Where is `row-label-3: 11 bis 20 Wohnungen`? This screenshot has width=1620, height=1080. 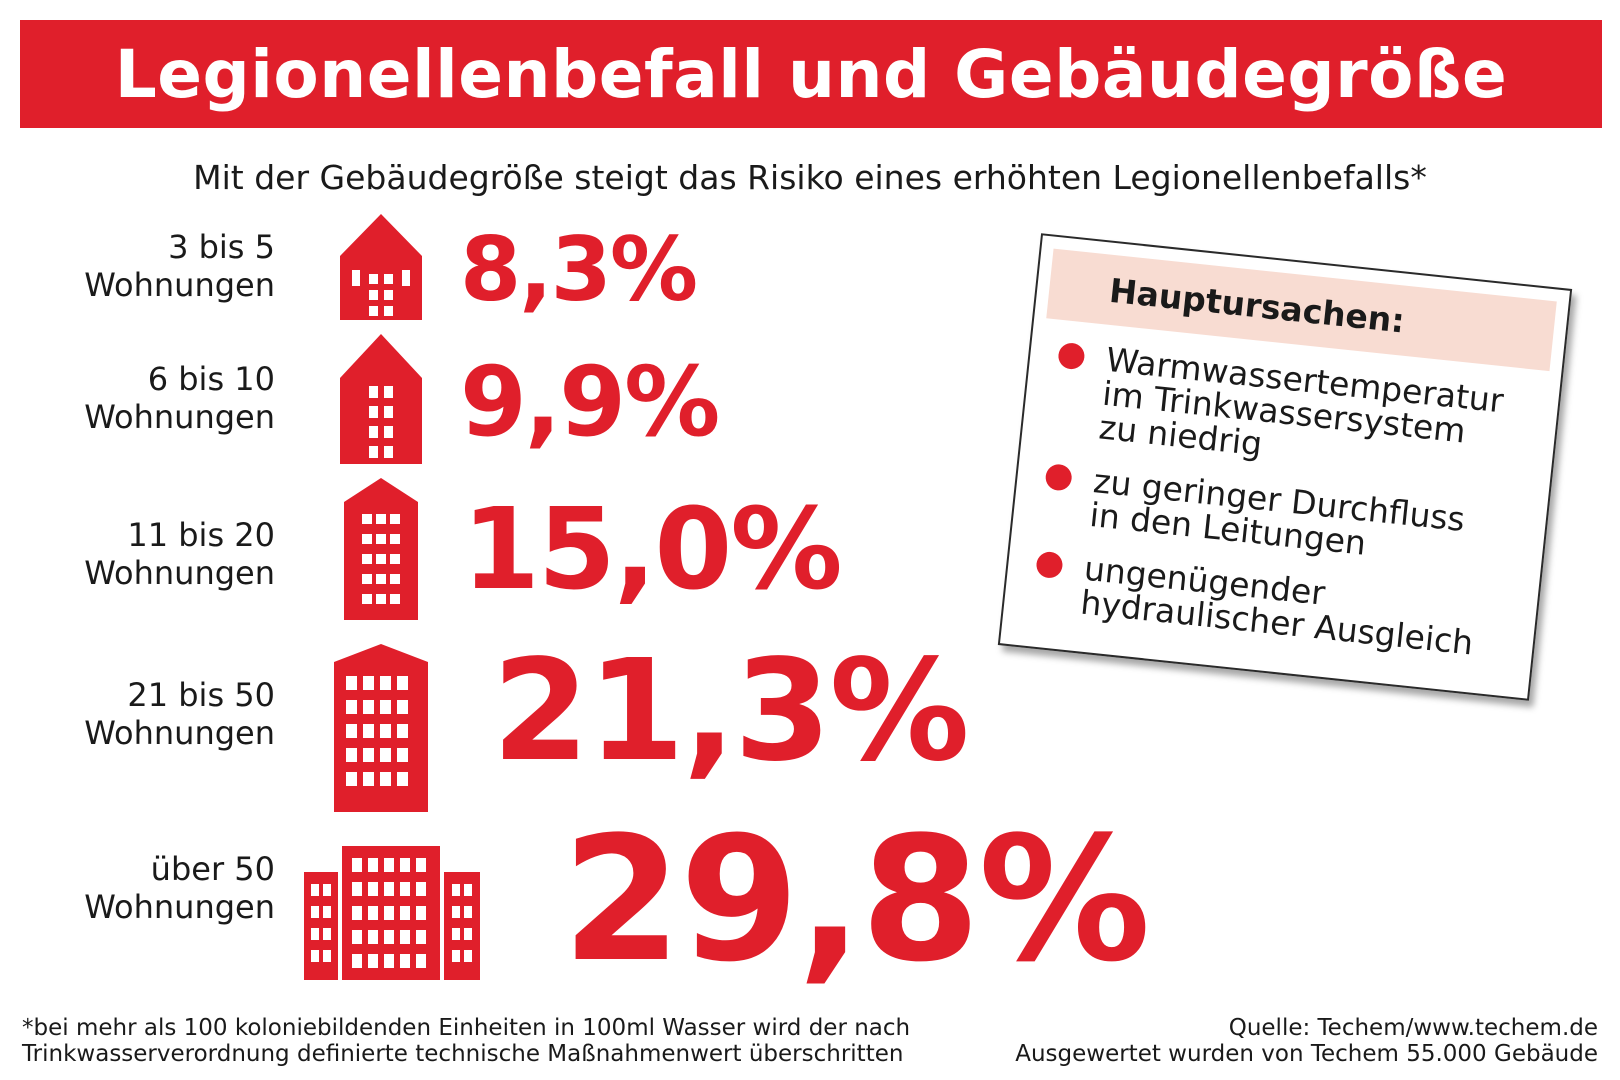
row-label-3: 11 bis 20 Wohnungen is located at coordinates (137, 554).